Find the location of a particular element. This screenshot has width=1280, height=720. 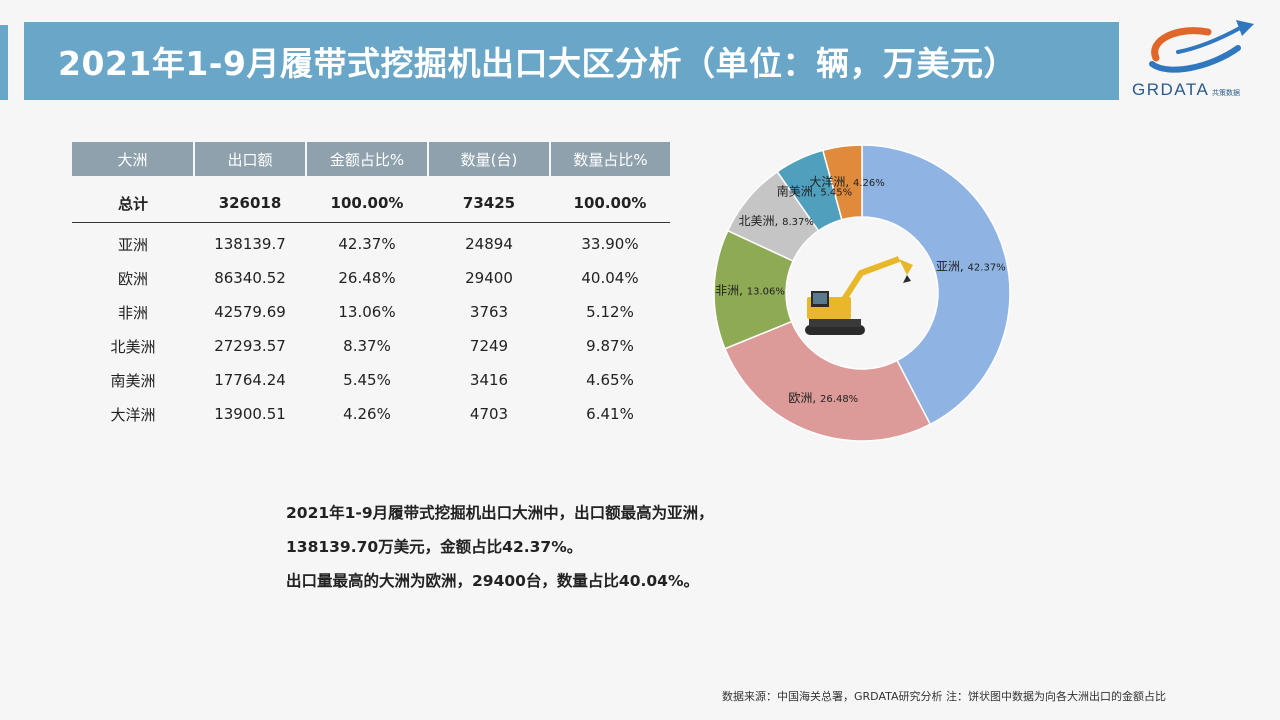

left-accent-bar is located at coordinates (4, 62).